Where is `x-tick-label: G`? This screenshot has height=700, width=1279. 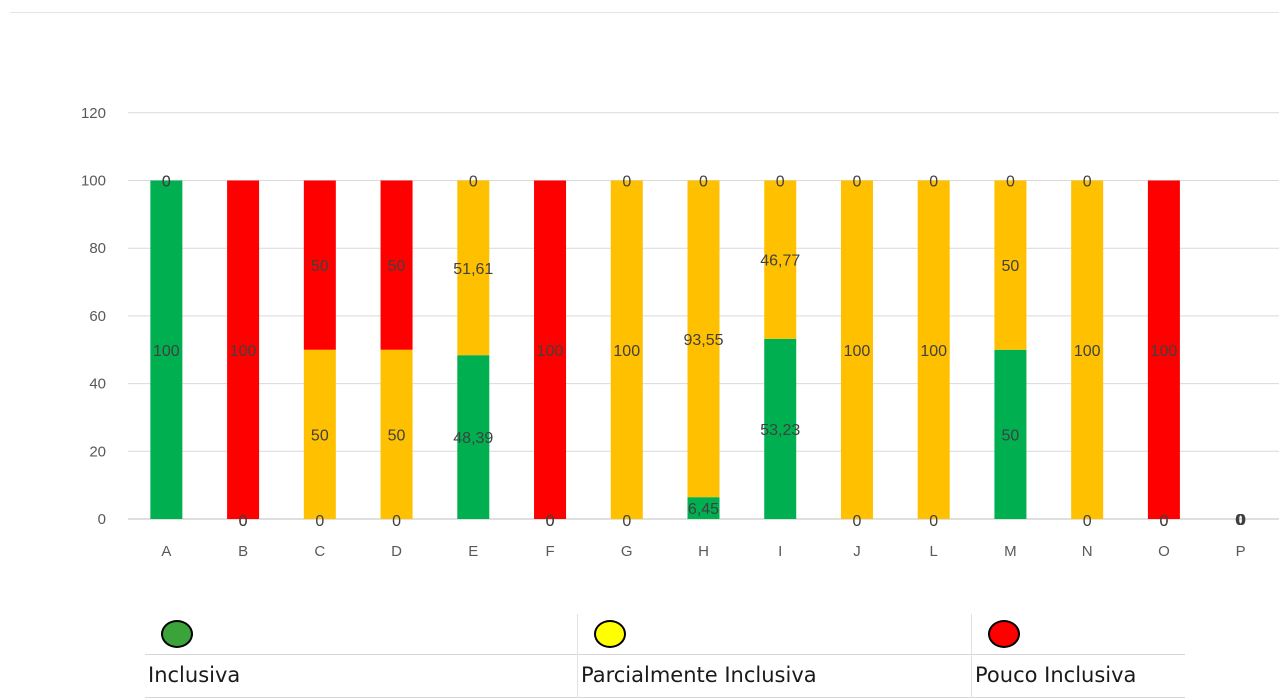
x-tick-label: G is located at coordinates (627, 551).